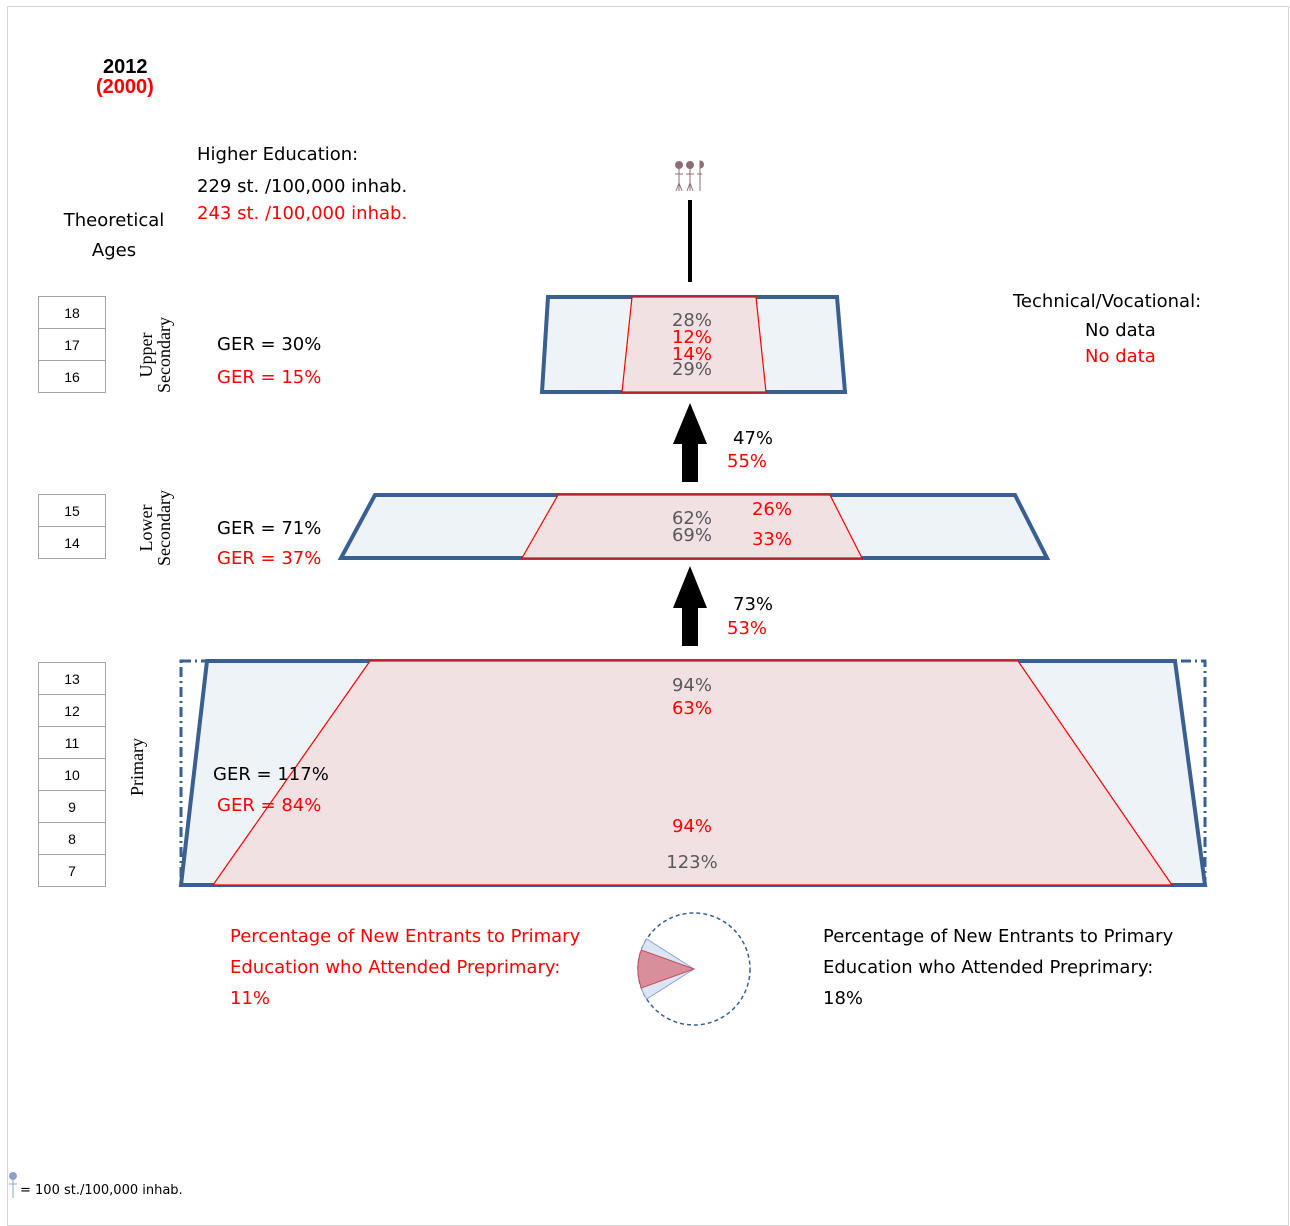 This screenshot has height=1226, width=1290. I want to click on upper-secondary-ger-current: GER = 30%, so click(269, 344).